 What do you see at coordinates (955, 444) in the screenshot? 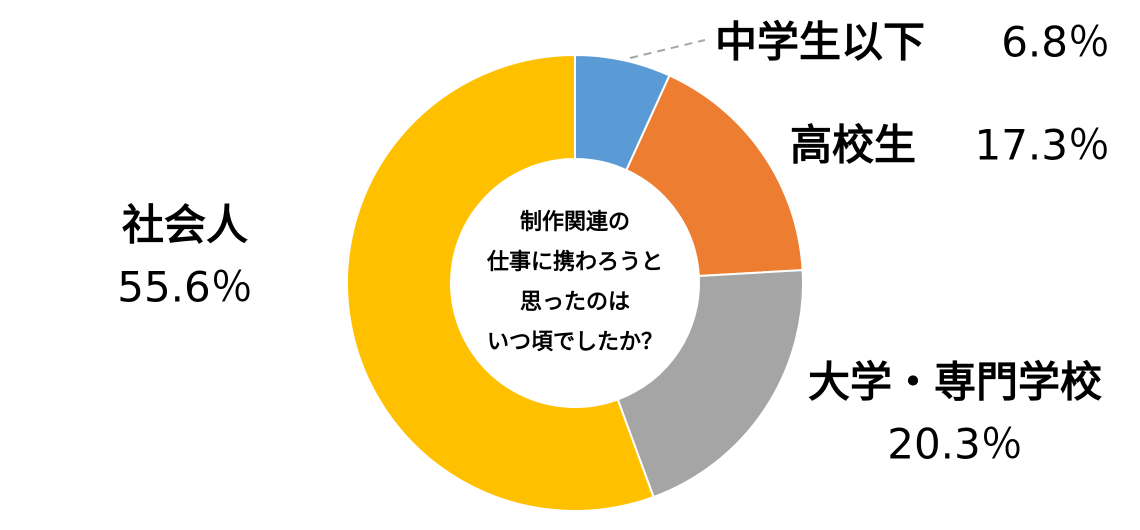
I see `value-label: 20.3％` at bounding box center [955, 444].